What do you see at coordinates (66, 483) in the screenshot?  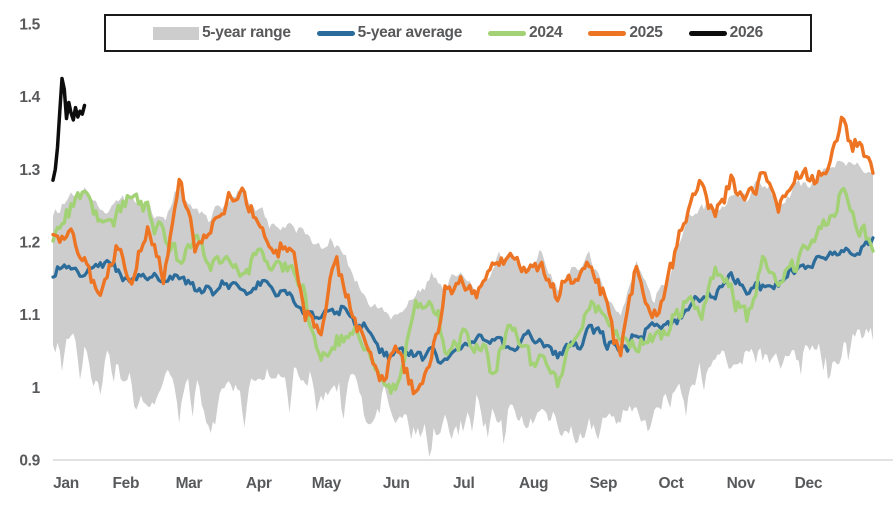 I see `x-tick-label-jan: Jan` at bounding box center [66, 483].